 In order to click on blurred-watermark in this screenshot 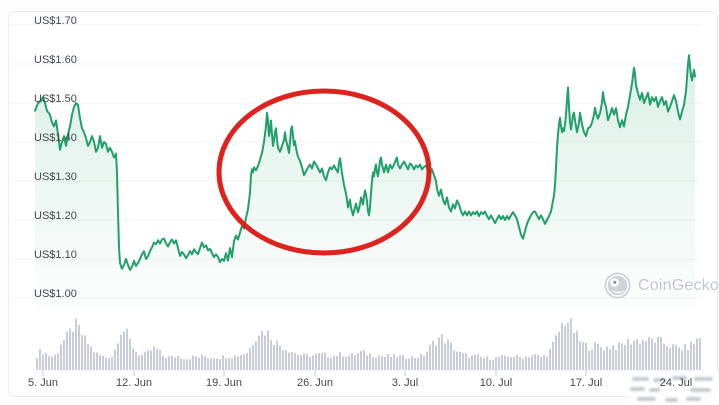, I will do `click(673, 388)`.